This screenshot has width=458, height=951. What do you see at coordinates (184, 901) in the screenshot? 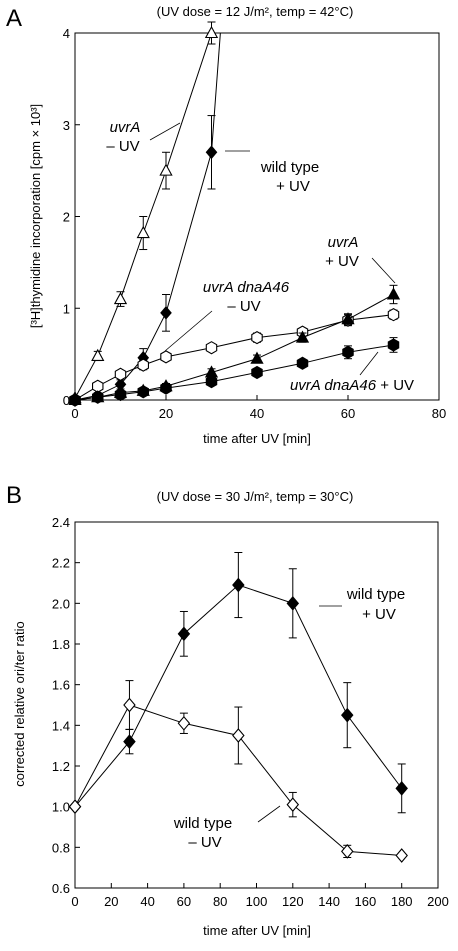
I see `panel-b-x-tick-label: 60` at bounding box center [184, 901].